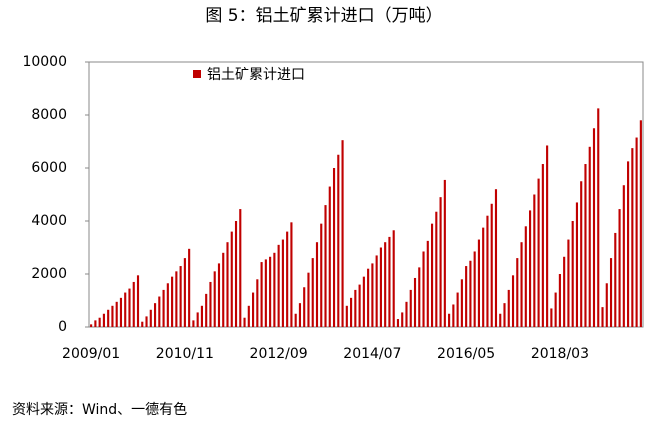 Image resolution: width=648 pixels, height=429 pixels. What do you see at coordinates (44, 62) in the screenshot?
I see `y-tick-label: 10000` at bounding box center [44, 62].